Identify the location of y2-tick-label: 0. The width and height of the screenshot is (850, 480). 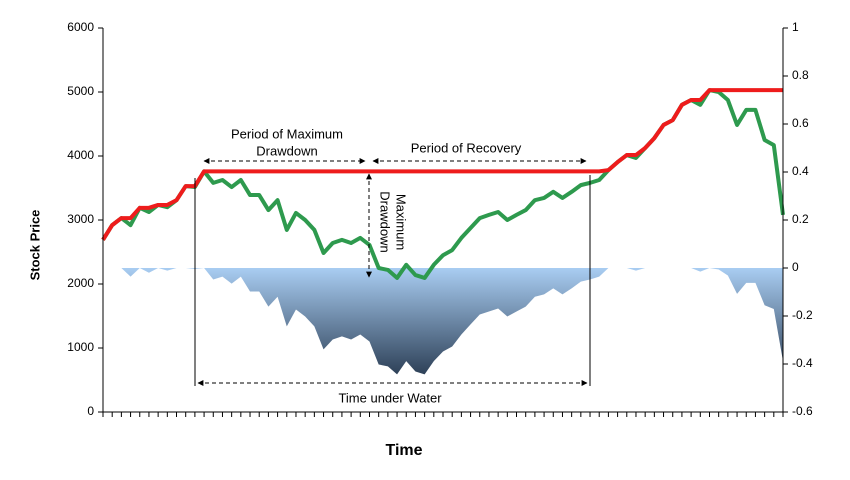
(795, 267).